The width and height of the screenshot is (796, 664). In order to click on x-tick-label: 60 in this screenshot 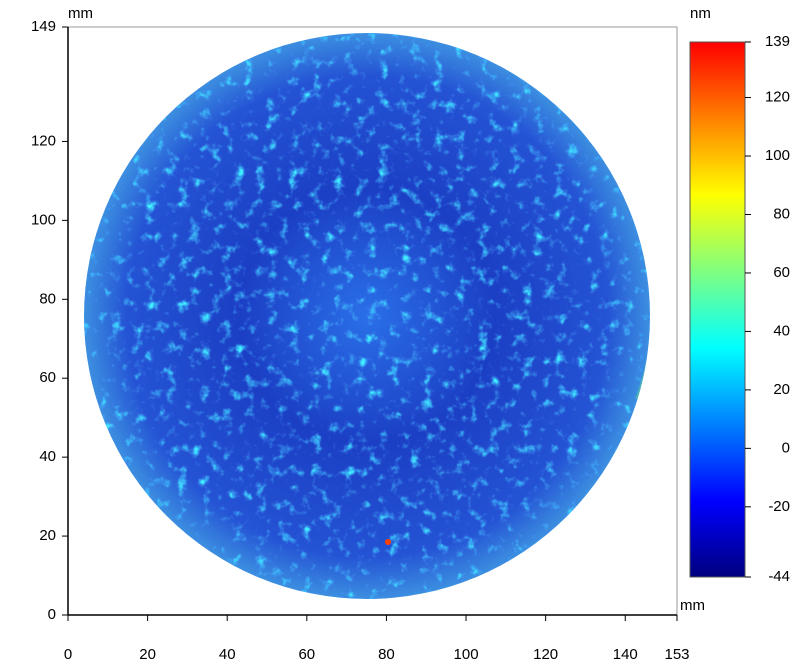, I will do `click(306, 654)`.